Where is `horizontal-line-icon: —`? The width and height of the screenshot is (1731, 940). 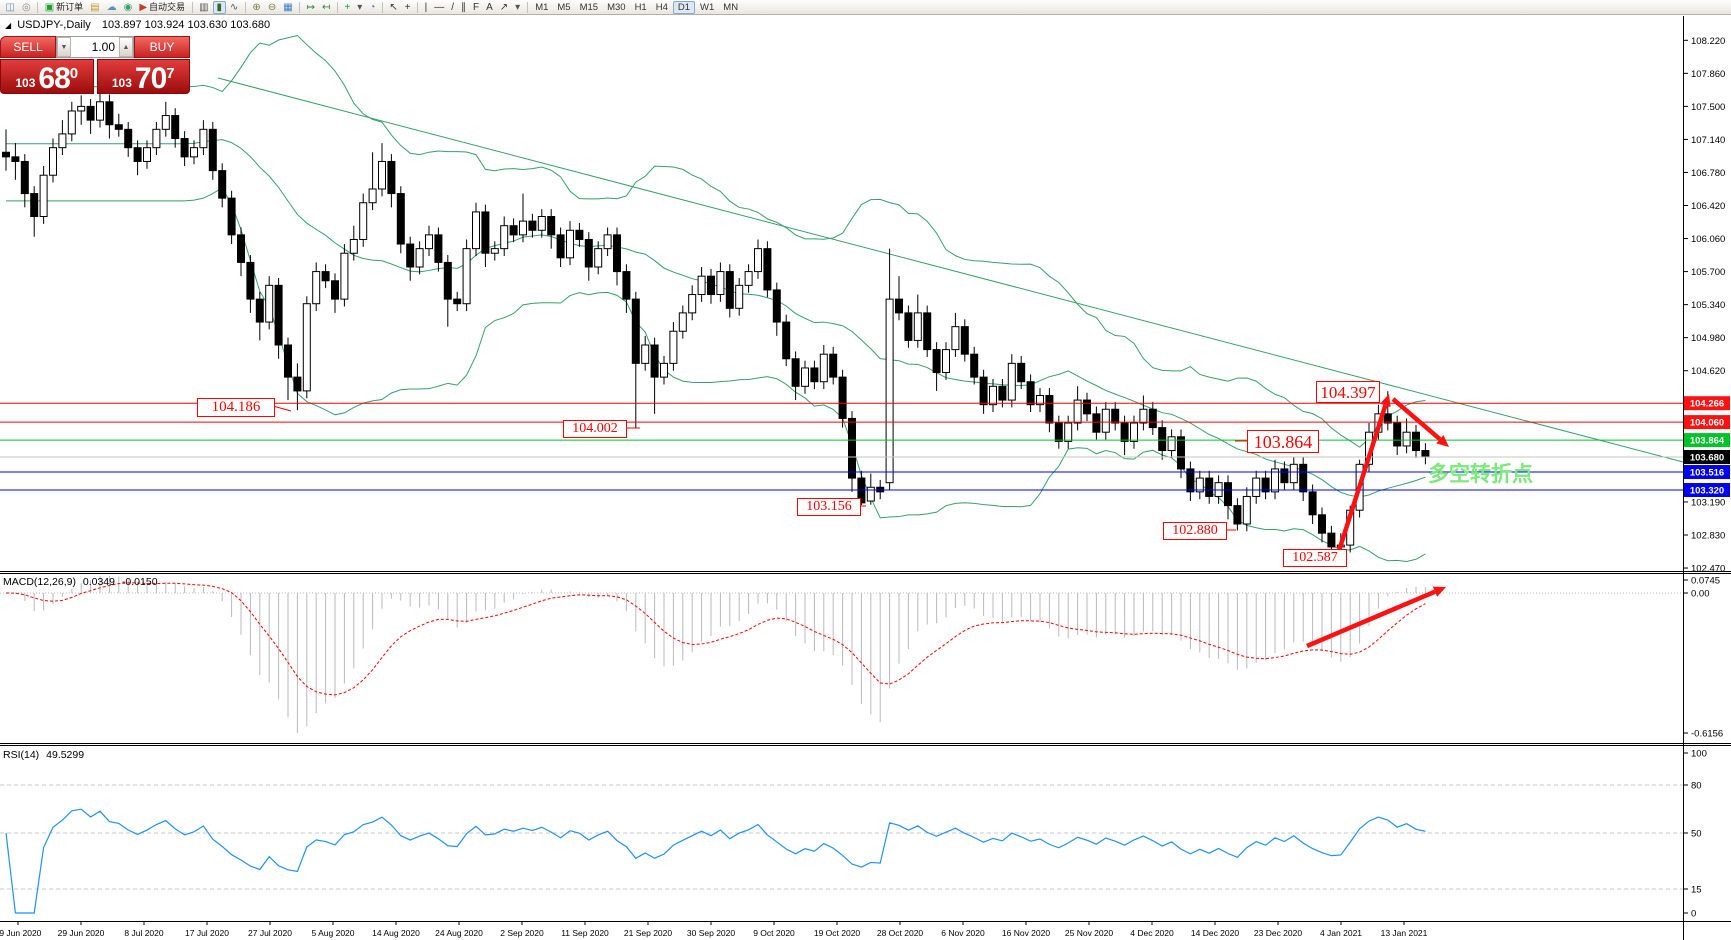
horizontal-line-icon: — is located at coordinates (439, 7).